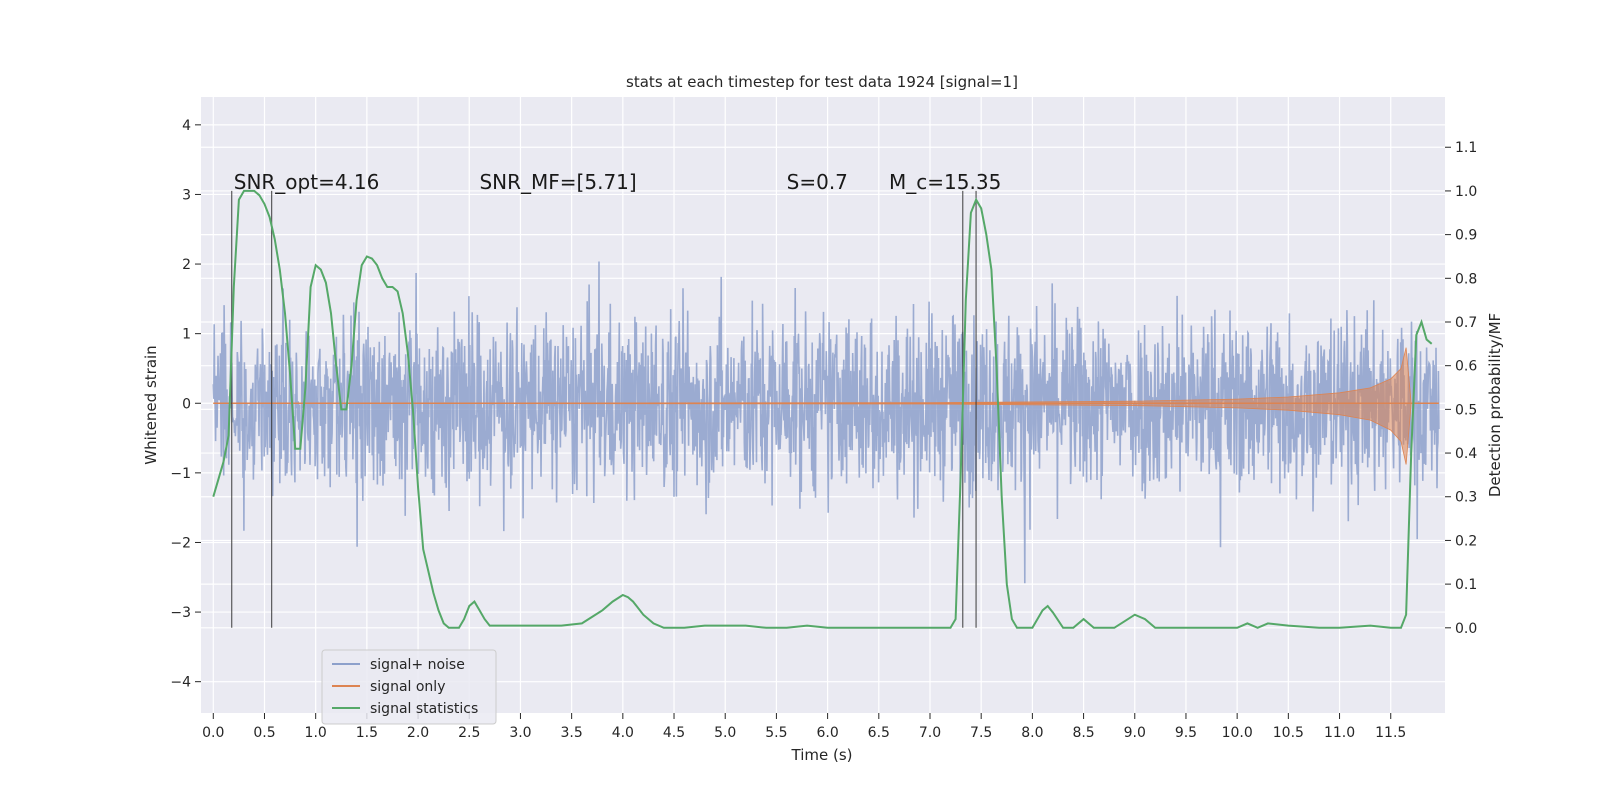  I want to click on y-tick-label: −1, so click(180, 474).